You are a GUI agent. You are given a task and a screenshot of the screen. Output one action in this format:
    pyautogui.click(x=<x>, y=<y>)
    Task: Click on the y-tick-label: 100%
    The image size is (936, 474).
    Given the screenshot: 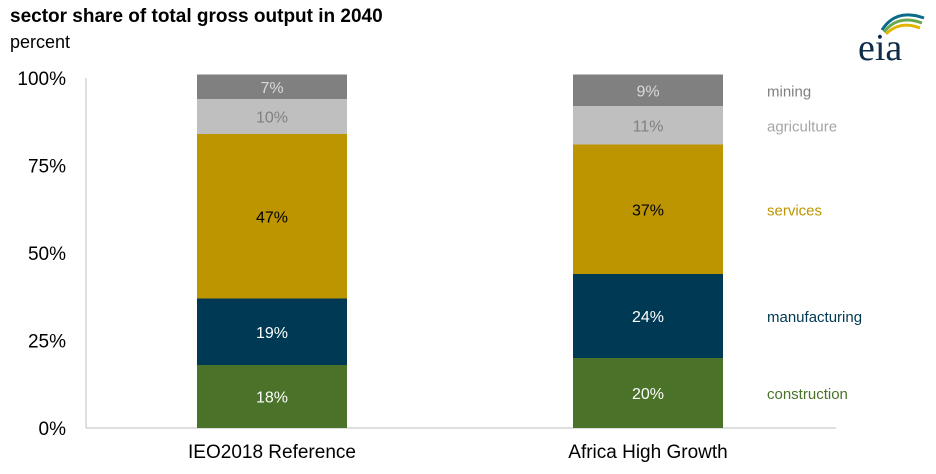 What is the action you would take?
    pyautogui.click(x=41, y=79)
    